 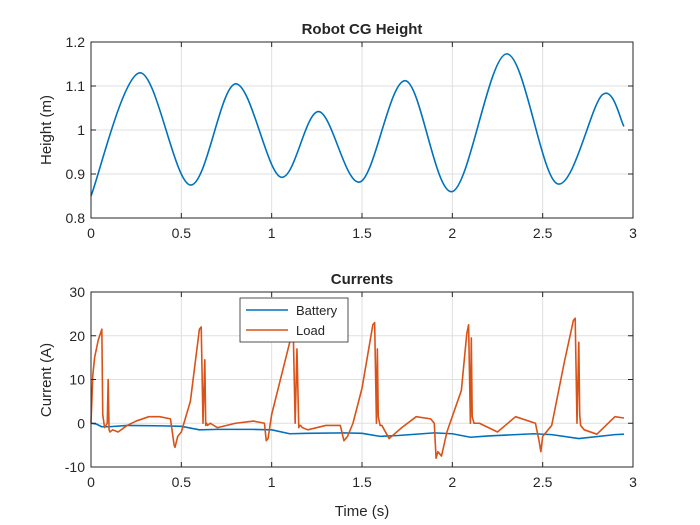 I want to click on height-x-tick-label: 1.5, so click(x=362, y=233).